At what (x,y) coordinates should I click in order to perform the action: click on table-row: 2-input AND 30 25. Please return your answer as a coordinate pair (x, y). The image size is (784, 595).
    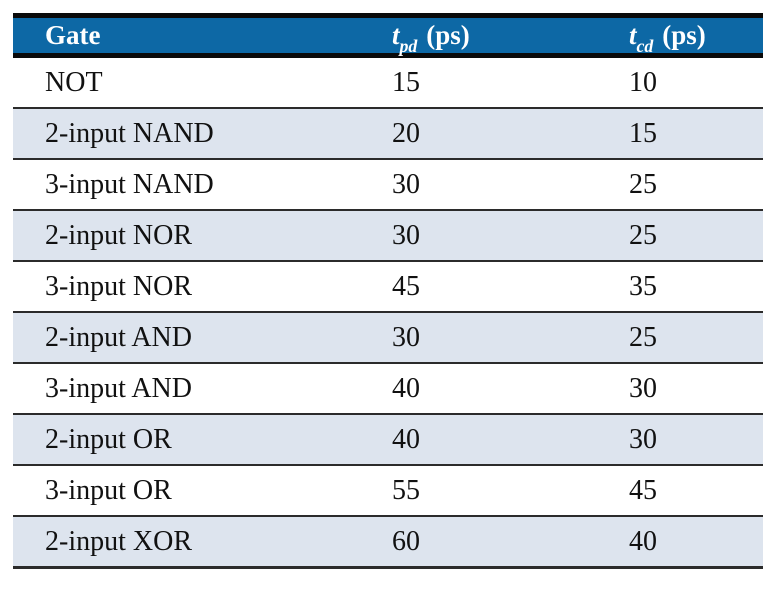
    Looking at the image, I should click on (388, 338).